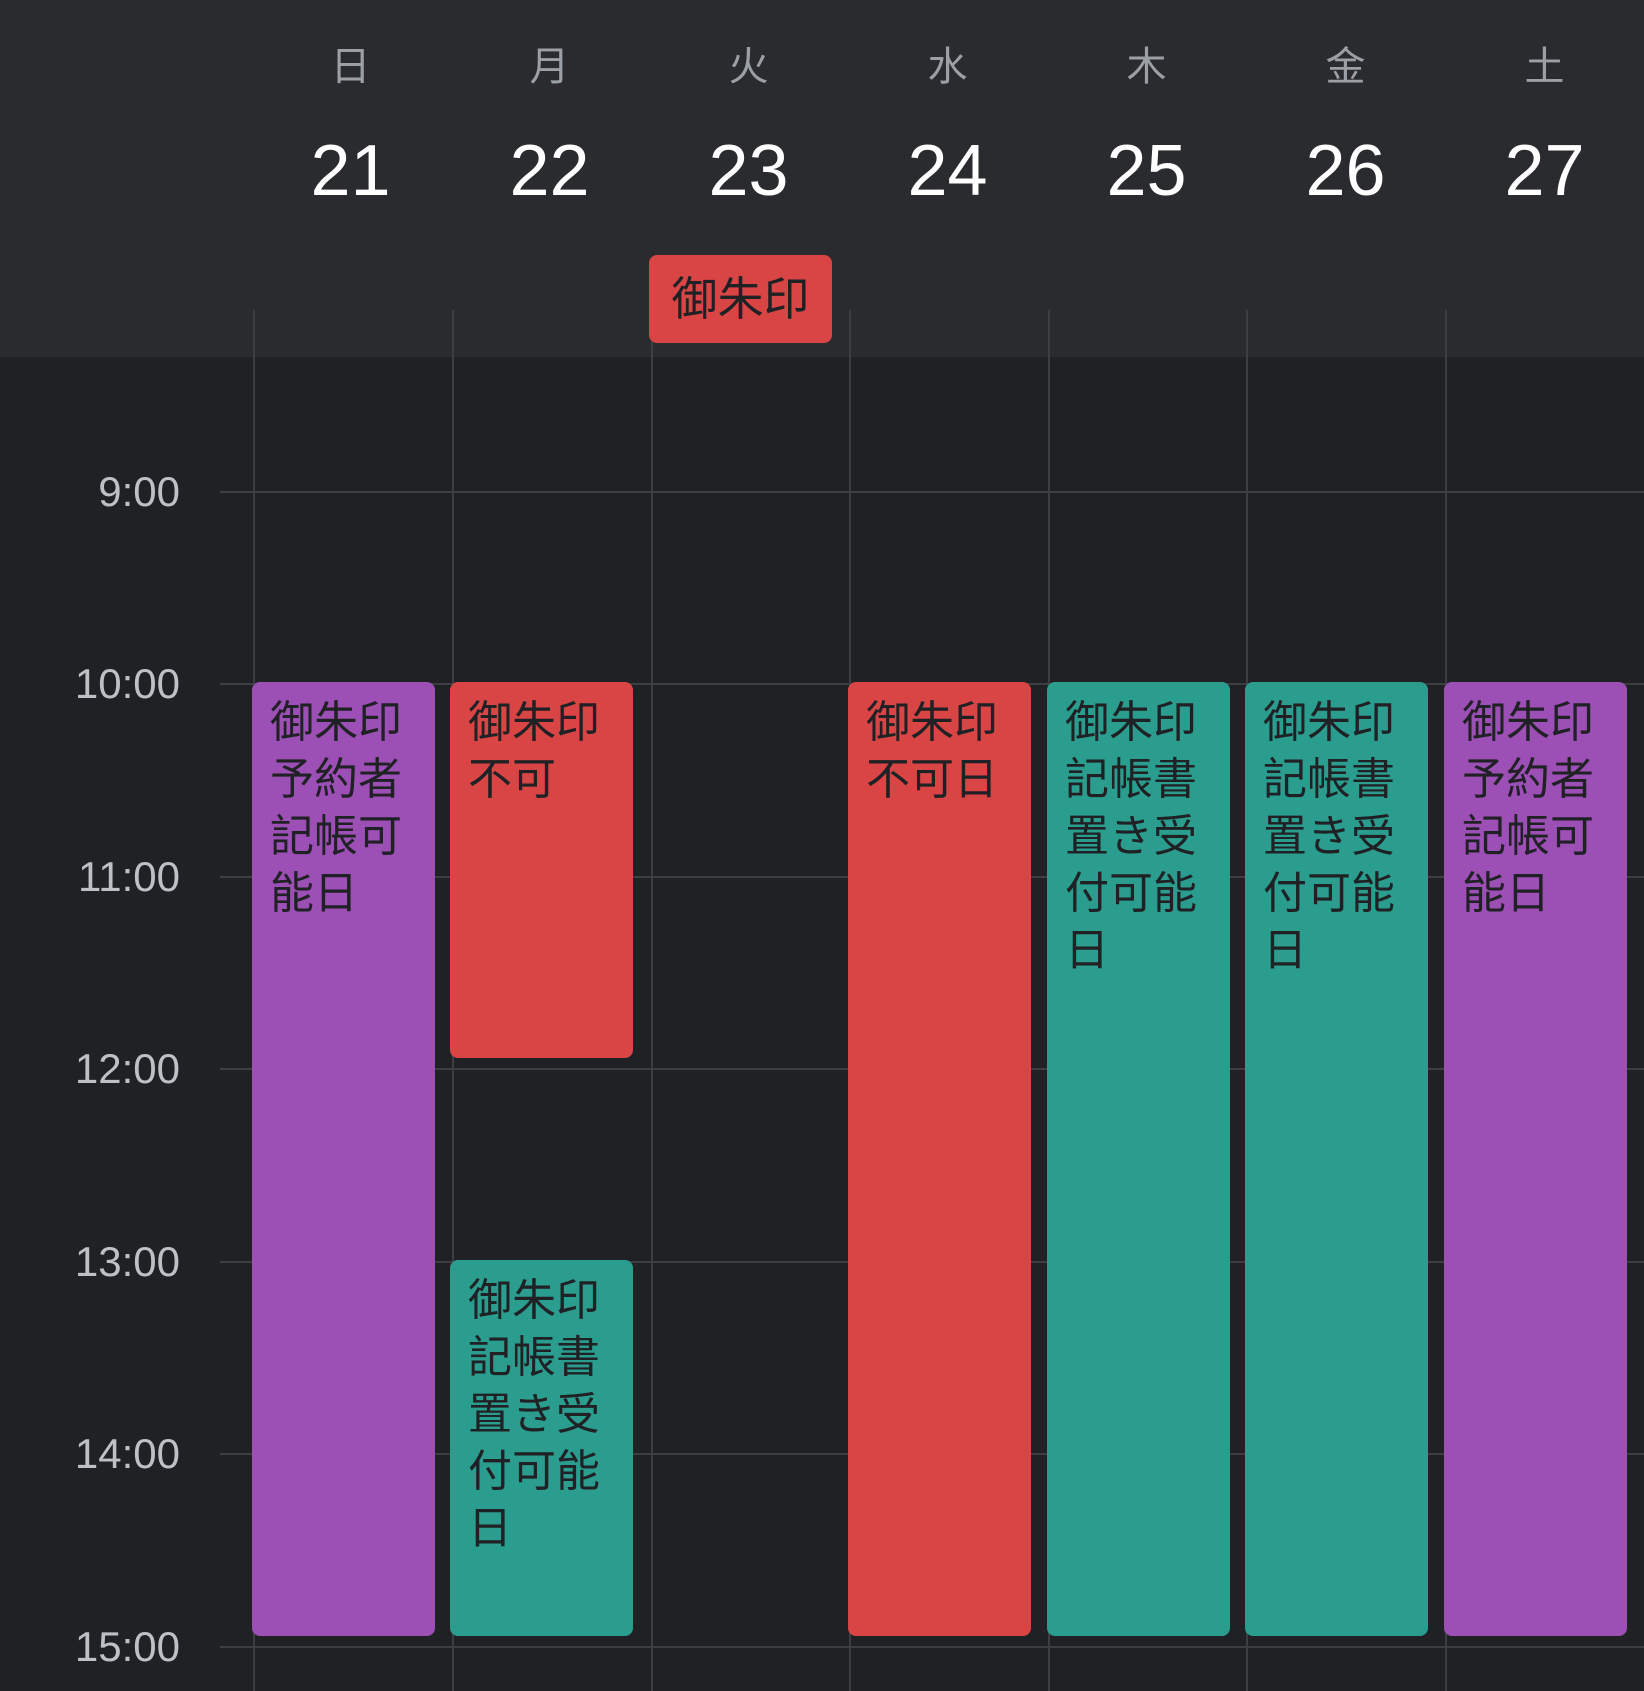 This screenshot has width=1644, height=1691. What do you see at coordinates (1146, 171) in the screenshot?
I see `date-number: 25` at bounding box center [1146, 171].